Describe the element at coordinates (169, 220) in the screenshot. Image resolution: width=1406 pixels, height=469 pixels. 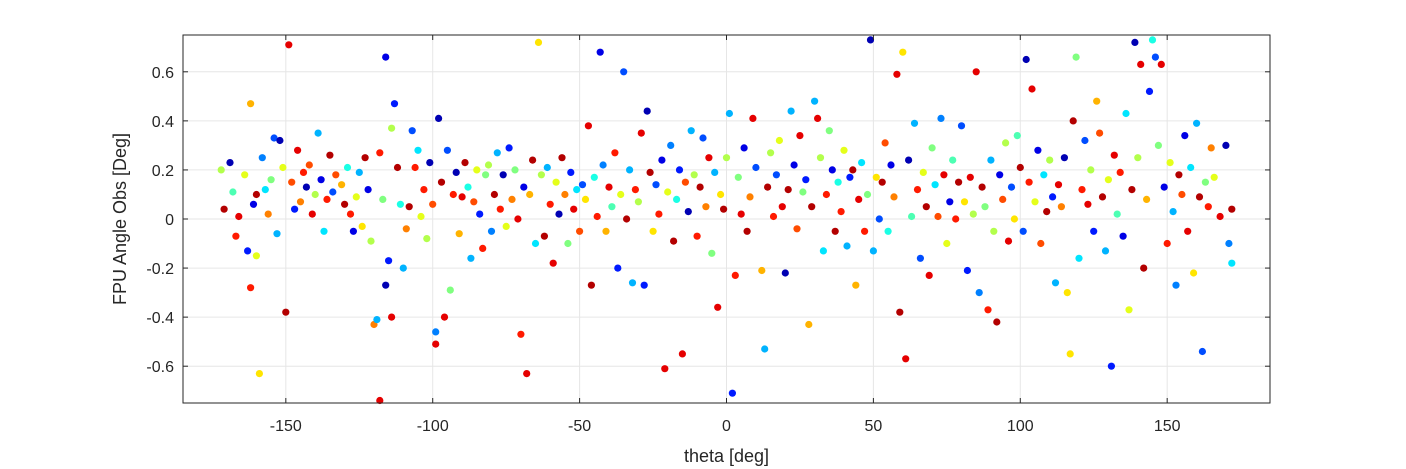
I see `y-tick-label: 0` at that location.